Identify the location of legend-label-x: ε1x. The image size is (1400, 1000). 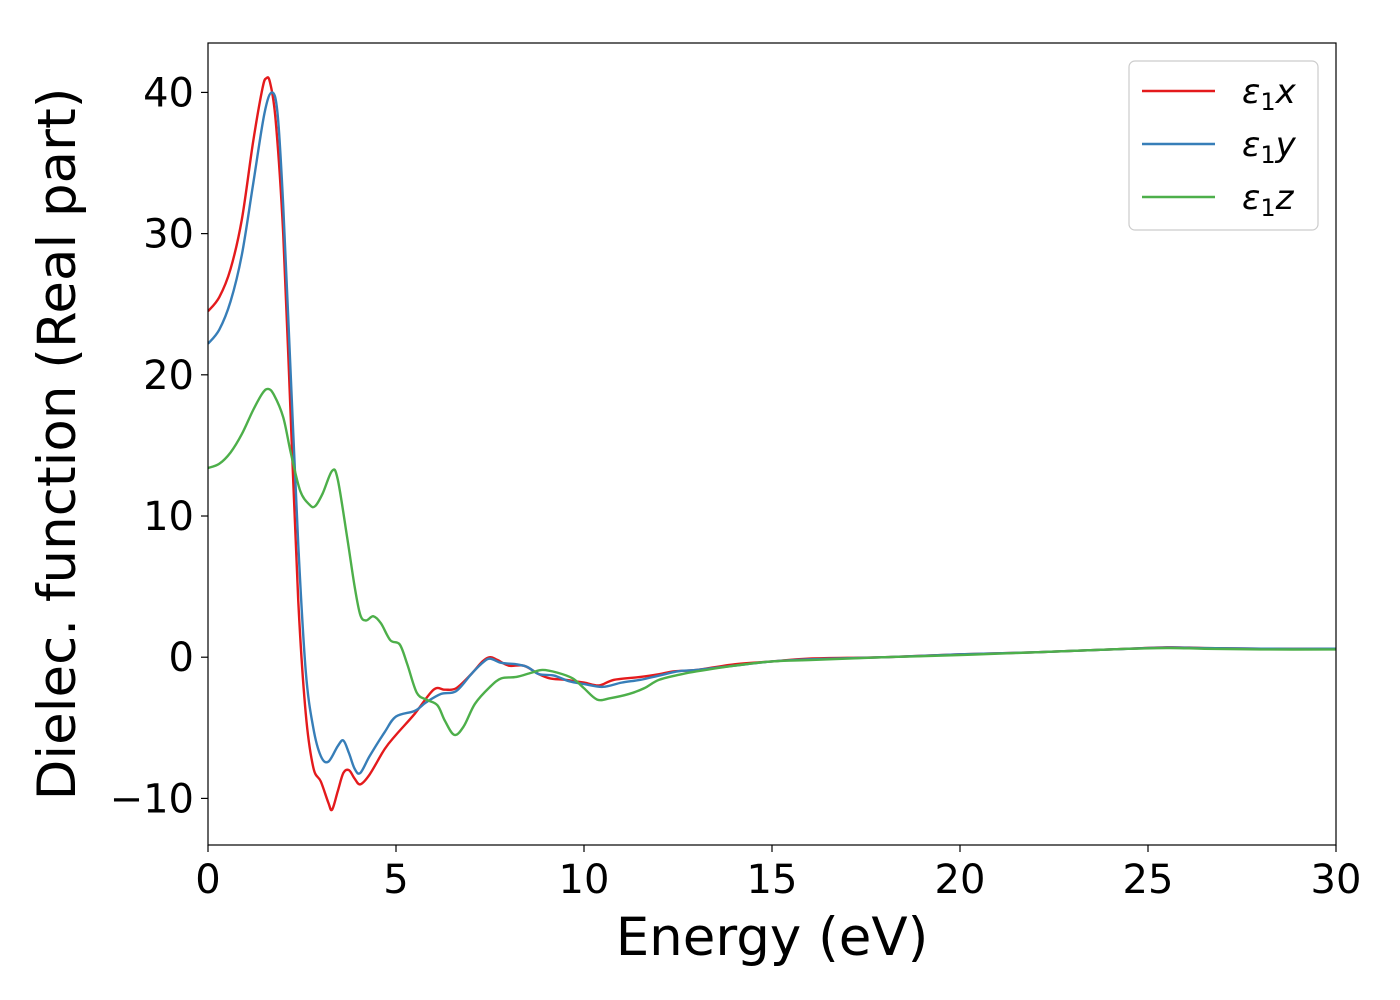
(1269, 94).